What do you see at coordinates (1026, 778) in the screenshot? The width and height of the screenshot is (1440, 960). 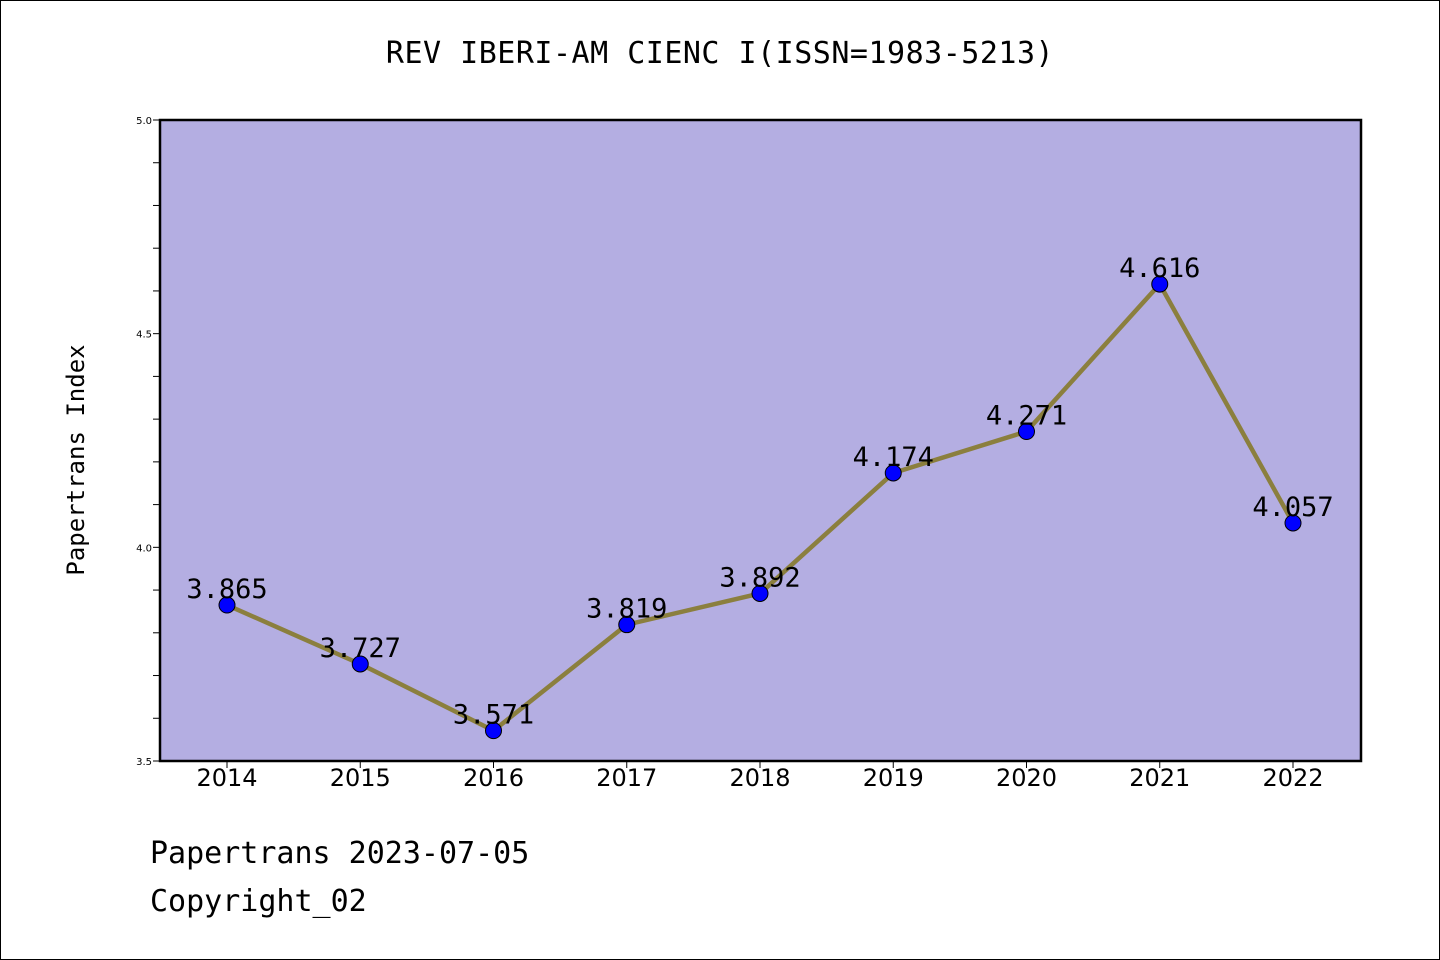 I see `x-tick-label: 2020` at bounding box center [1026, 778].